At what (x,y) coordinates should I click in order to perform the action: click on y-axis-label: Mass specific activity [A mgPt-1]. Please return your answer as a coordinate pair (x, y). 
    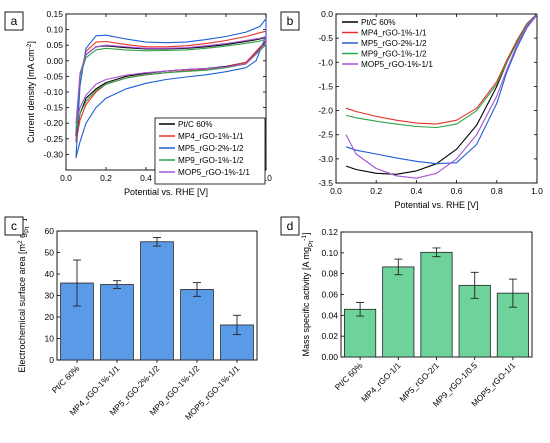
    Looking at the image, I should click on (308, 295).